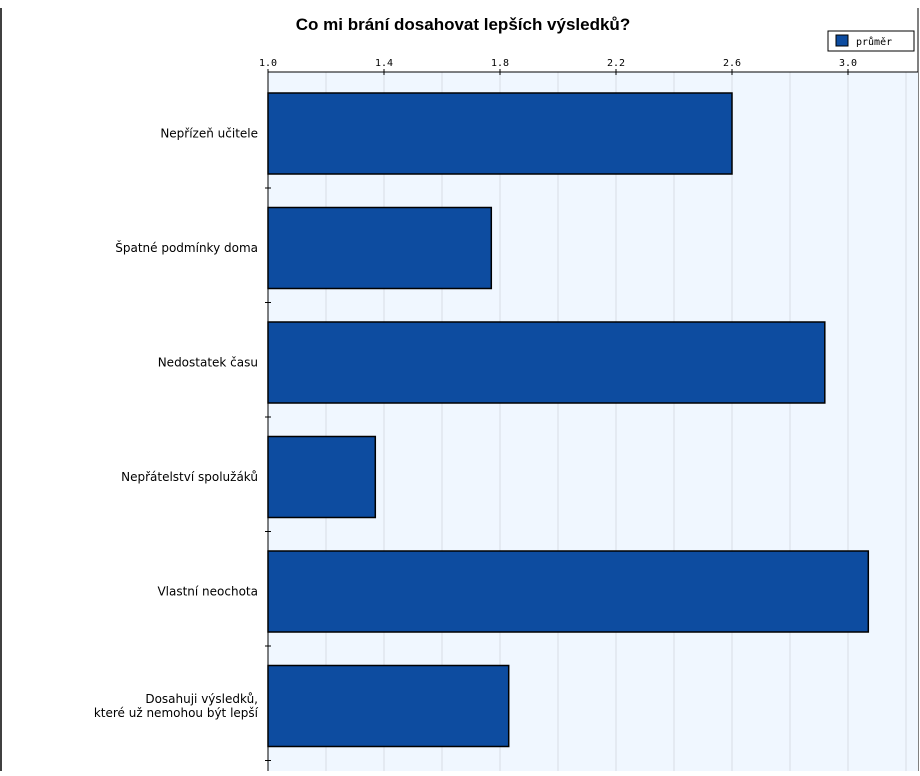 This screenshot has height=776, width=920. I want to click on x-tick-label-0: 1.0, so click(268, 63).